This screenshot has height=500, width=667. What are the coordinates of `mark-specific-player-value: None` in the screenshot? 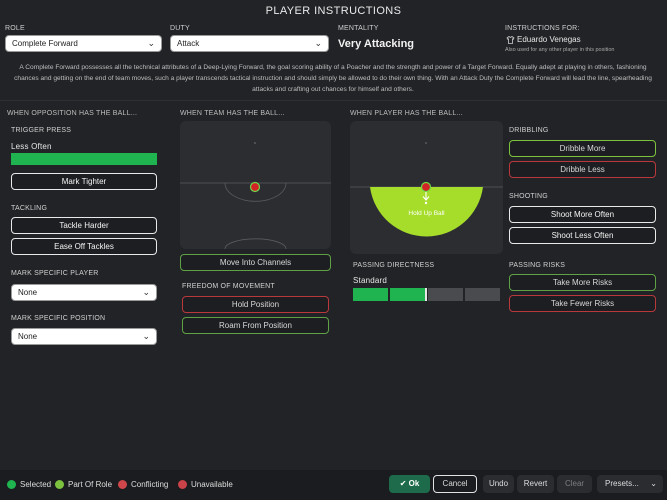 It's located at (28, 292).